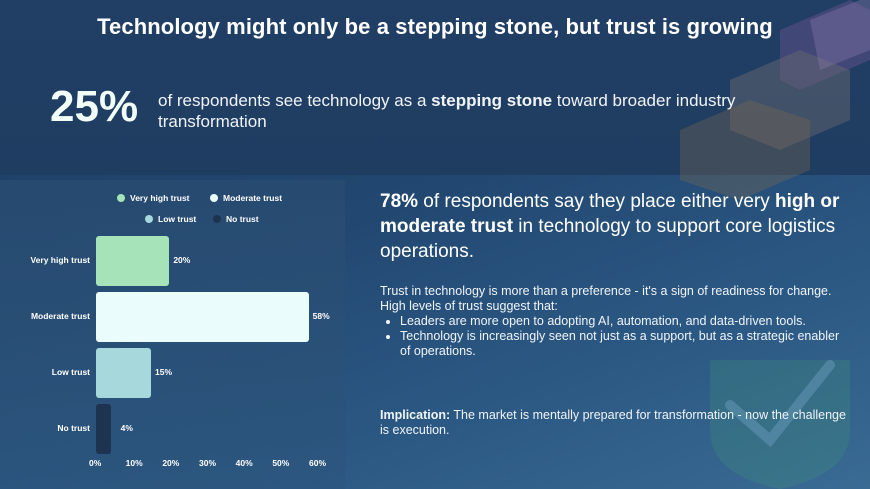  Describe the element at coordinates (253, 198) in the screenshot. I see `legend-label: Moderate trust` at that location.